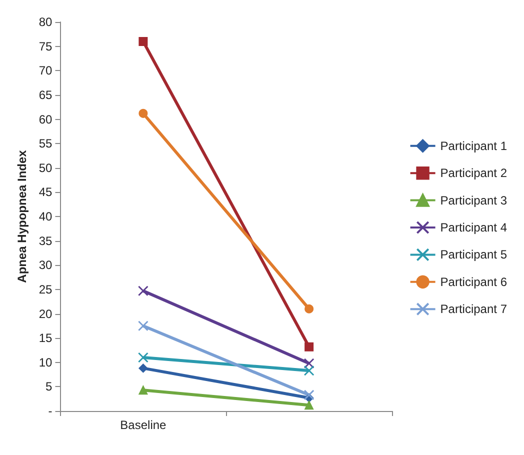 The height and width of the screenshot is (455, 524). What do you see at coordinates (143, 425) in the screenshot?
I see `x-tick-label: Baseline` at bounding box center [143, 425].